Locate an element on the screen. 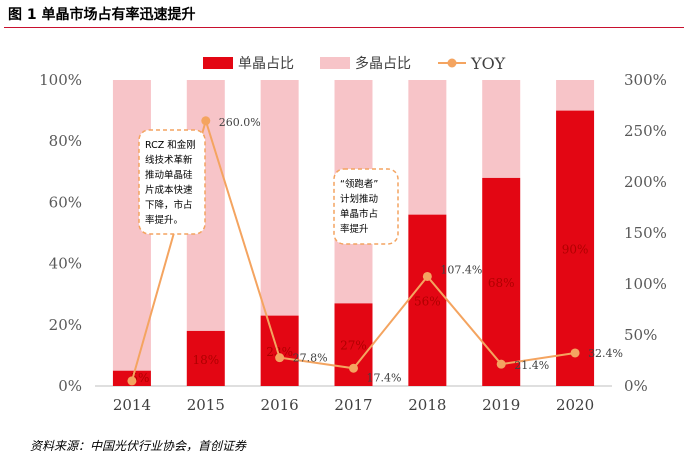 The height and width of the screenshot is (454, 688). legend-swatch-mono is located at coordinates (218, 63).